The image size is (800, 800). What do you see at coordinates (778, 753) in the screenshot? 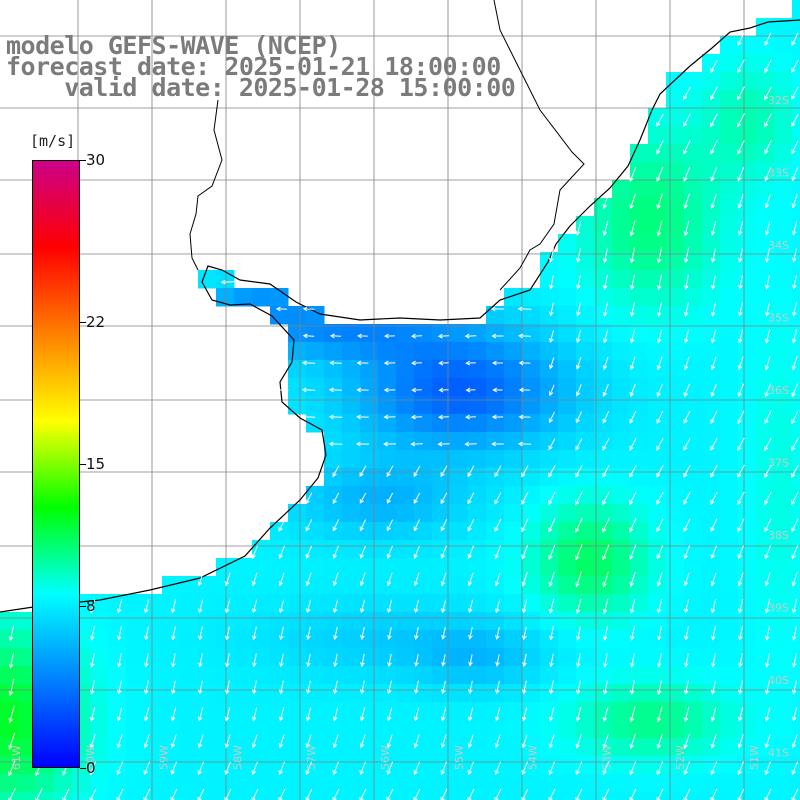
I see `latitude-label: 41S` at bounding box center [778, 753].